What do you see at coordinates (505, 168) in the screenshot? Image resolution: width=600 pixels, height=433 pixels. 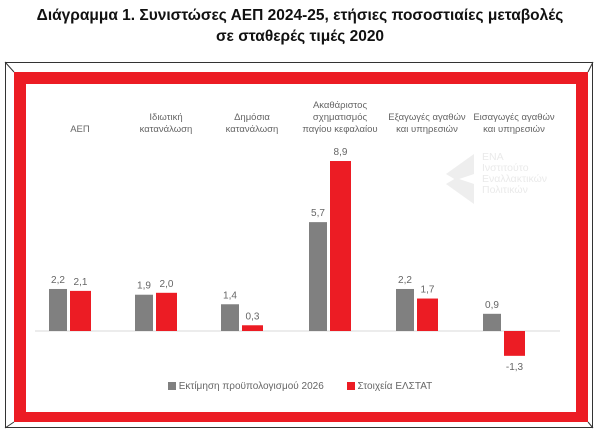 I see `watermark-line: Ινστιτούτο` at bounding box center [505, 168].